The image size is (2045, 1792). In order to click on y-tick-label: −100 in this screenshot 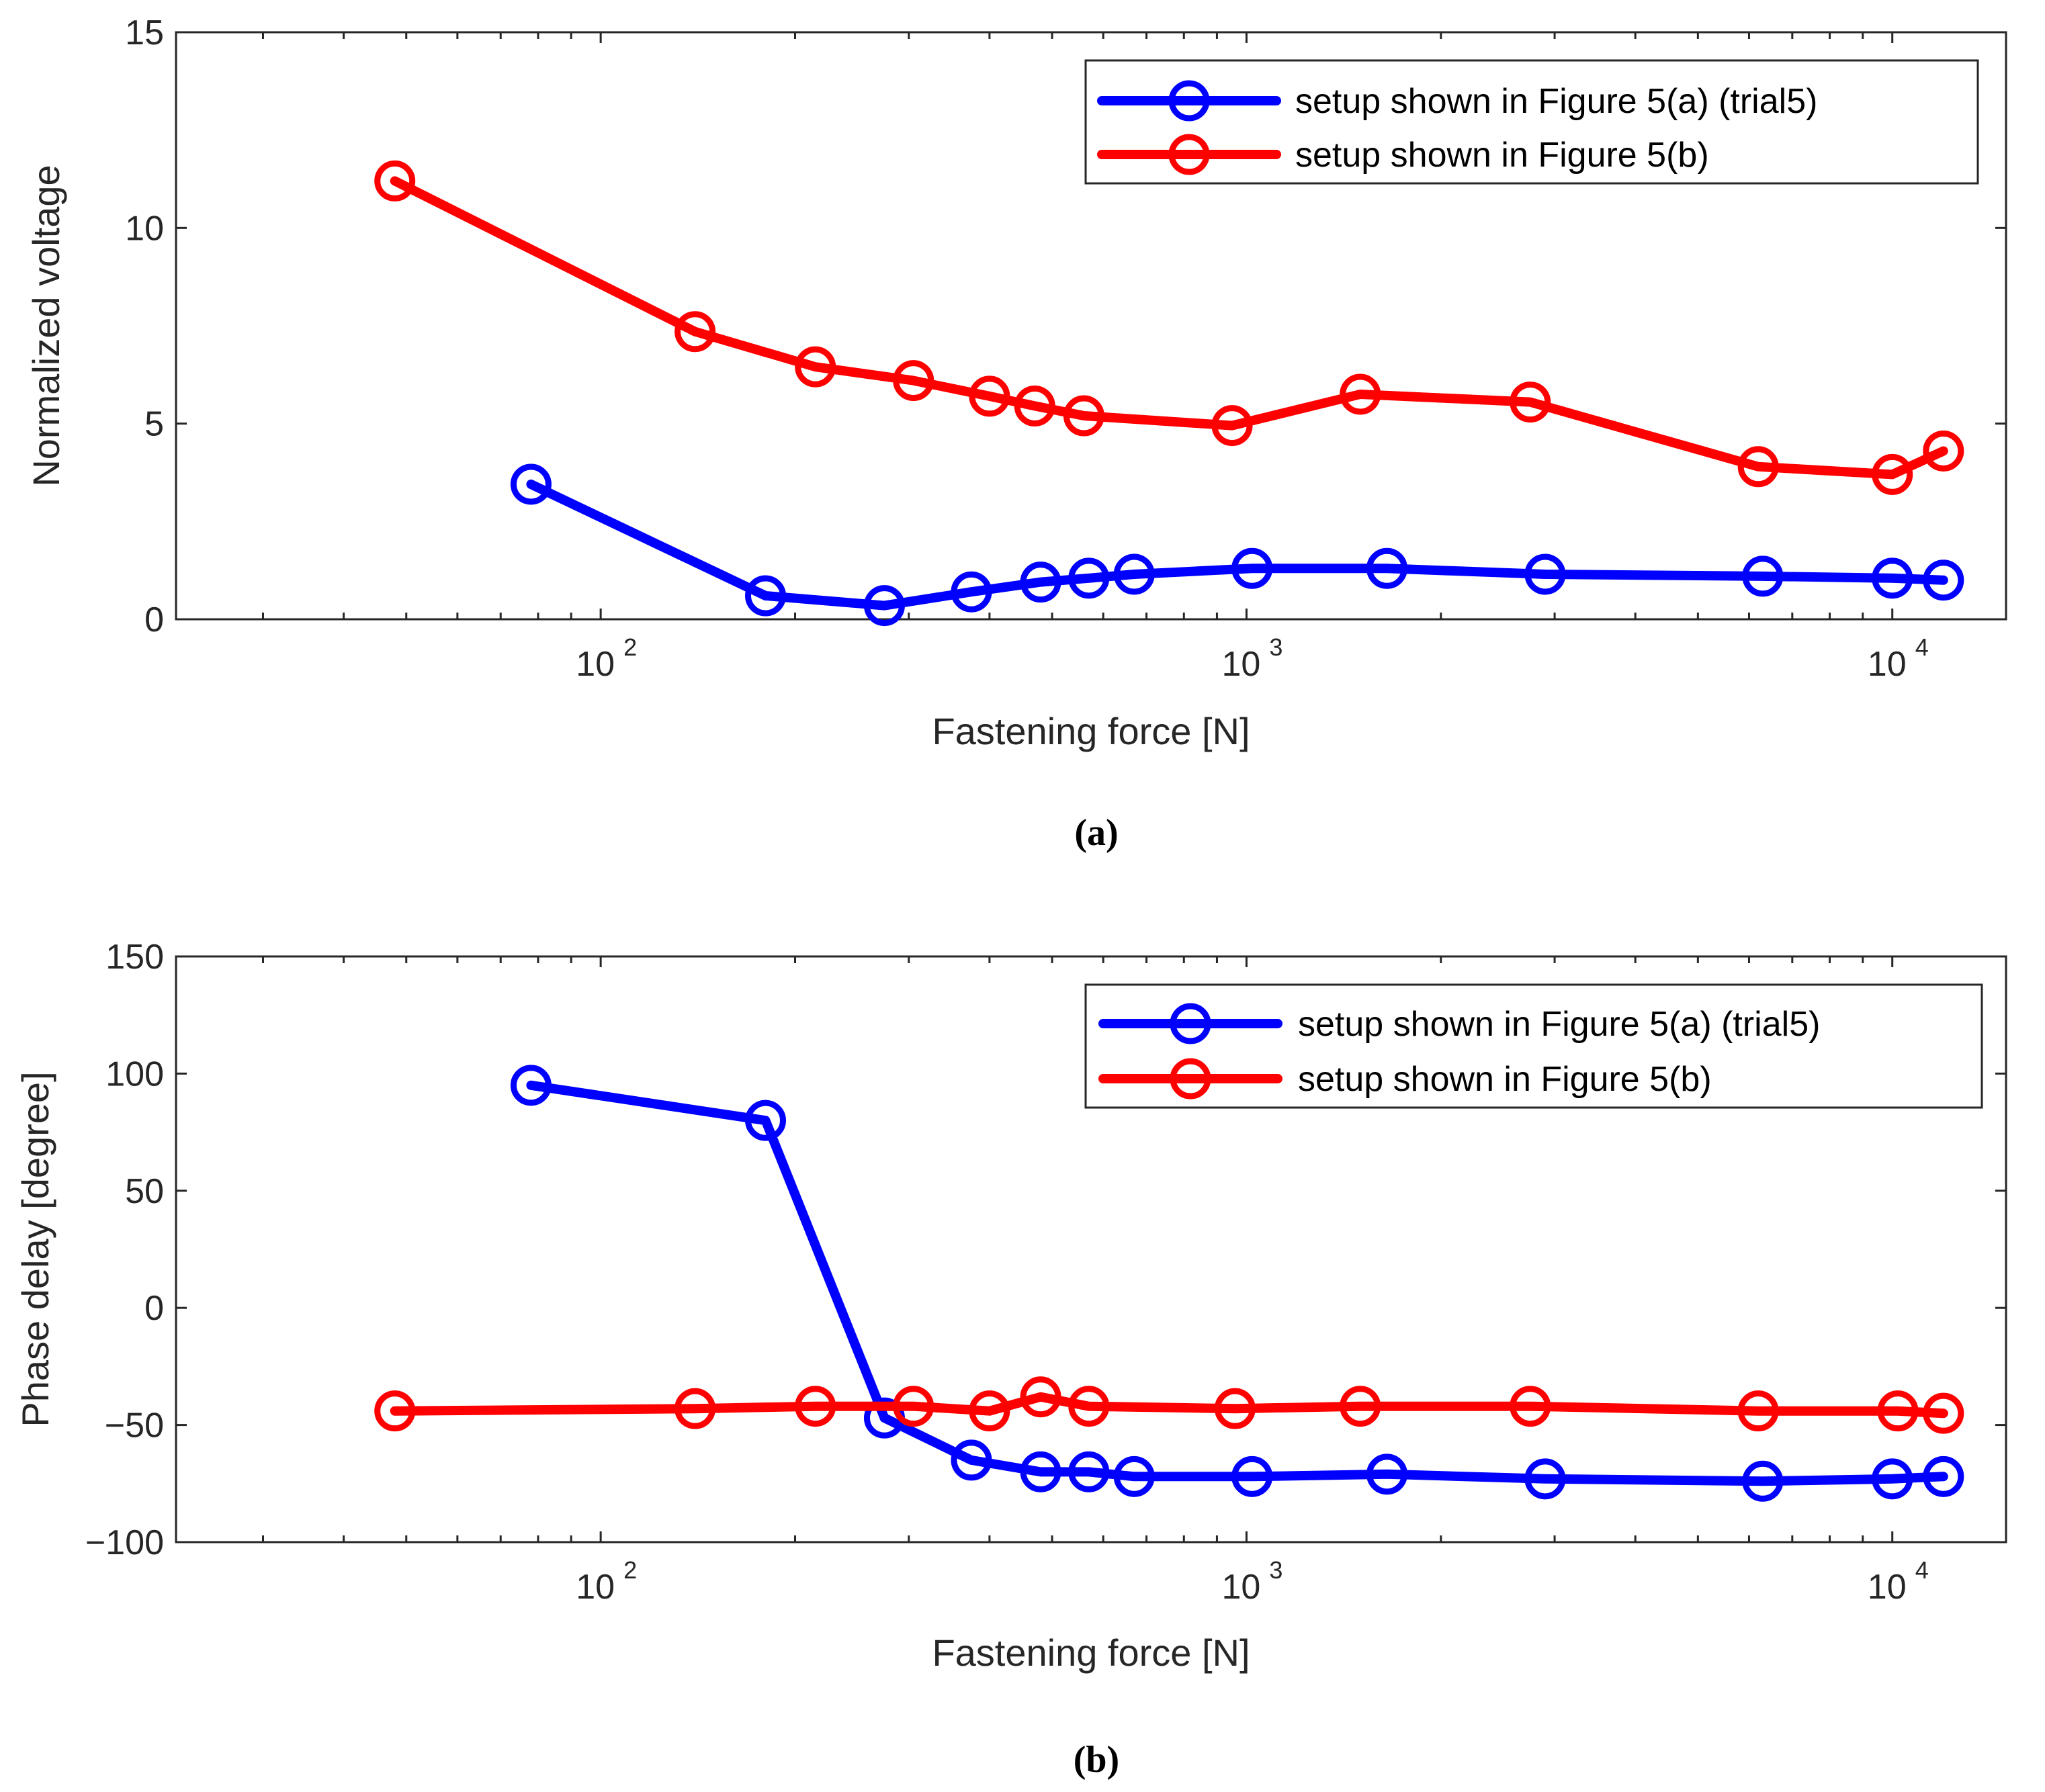, I will do `click(124, 1542)`.